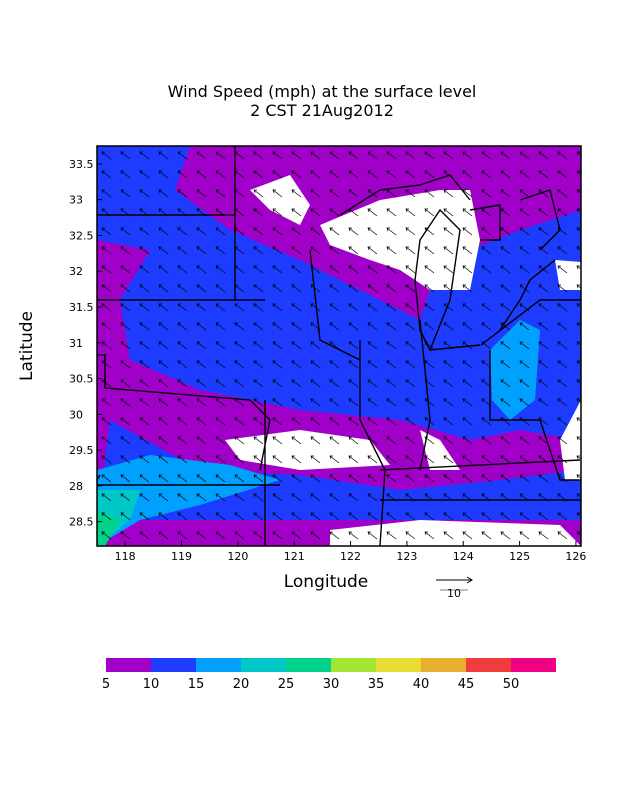  What do you see at coordinates (469, 580) in the screenshot?
I see `reference-arrow-head` at bounding box center [469, 580].